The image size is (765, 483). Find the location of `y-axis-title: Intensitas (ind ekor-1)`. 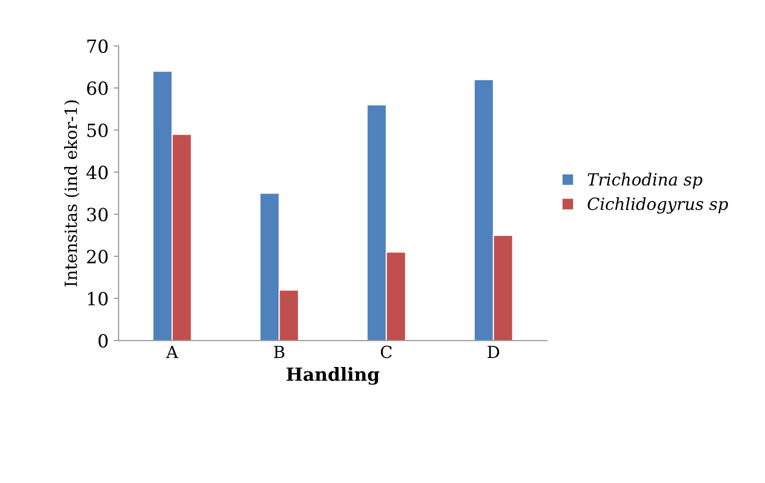

y-axis-title: Intensitas (ind ekor-1) is located at coordinates (72, 193).